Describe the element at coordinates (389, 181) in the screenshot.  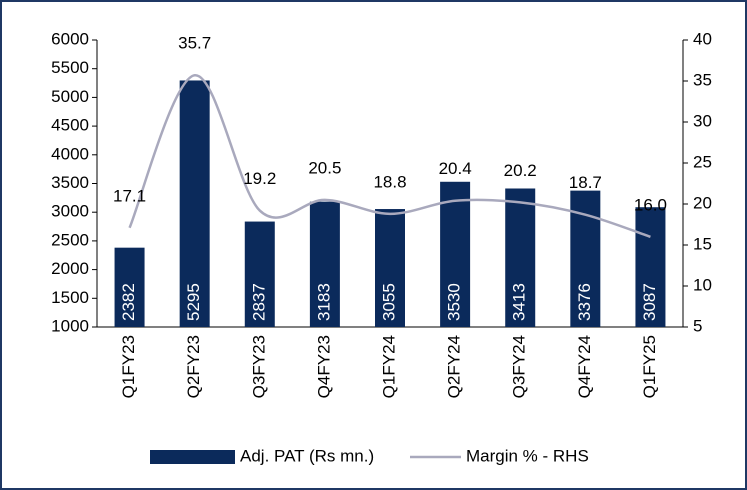
I see `line-value-label: 18.8` at that location.